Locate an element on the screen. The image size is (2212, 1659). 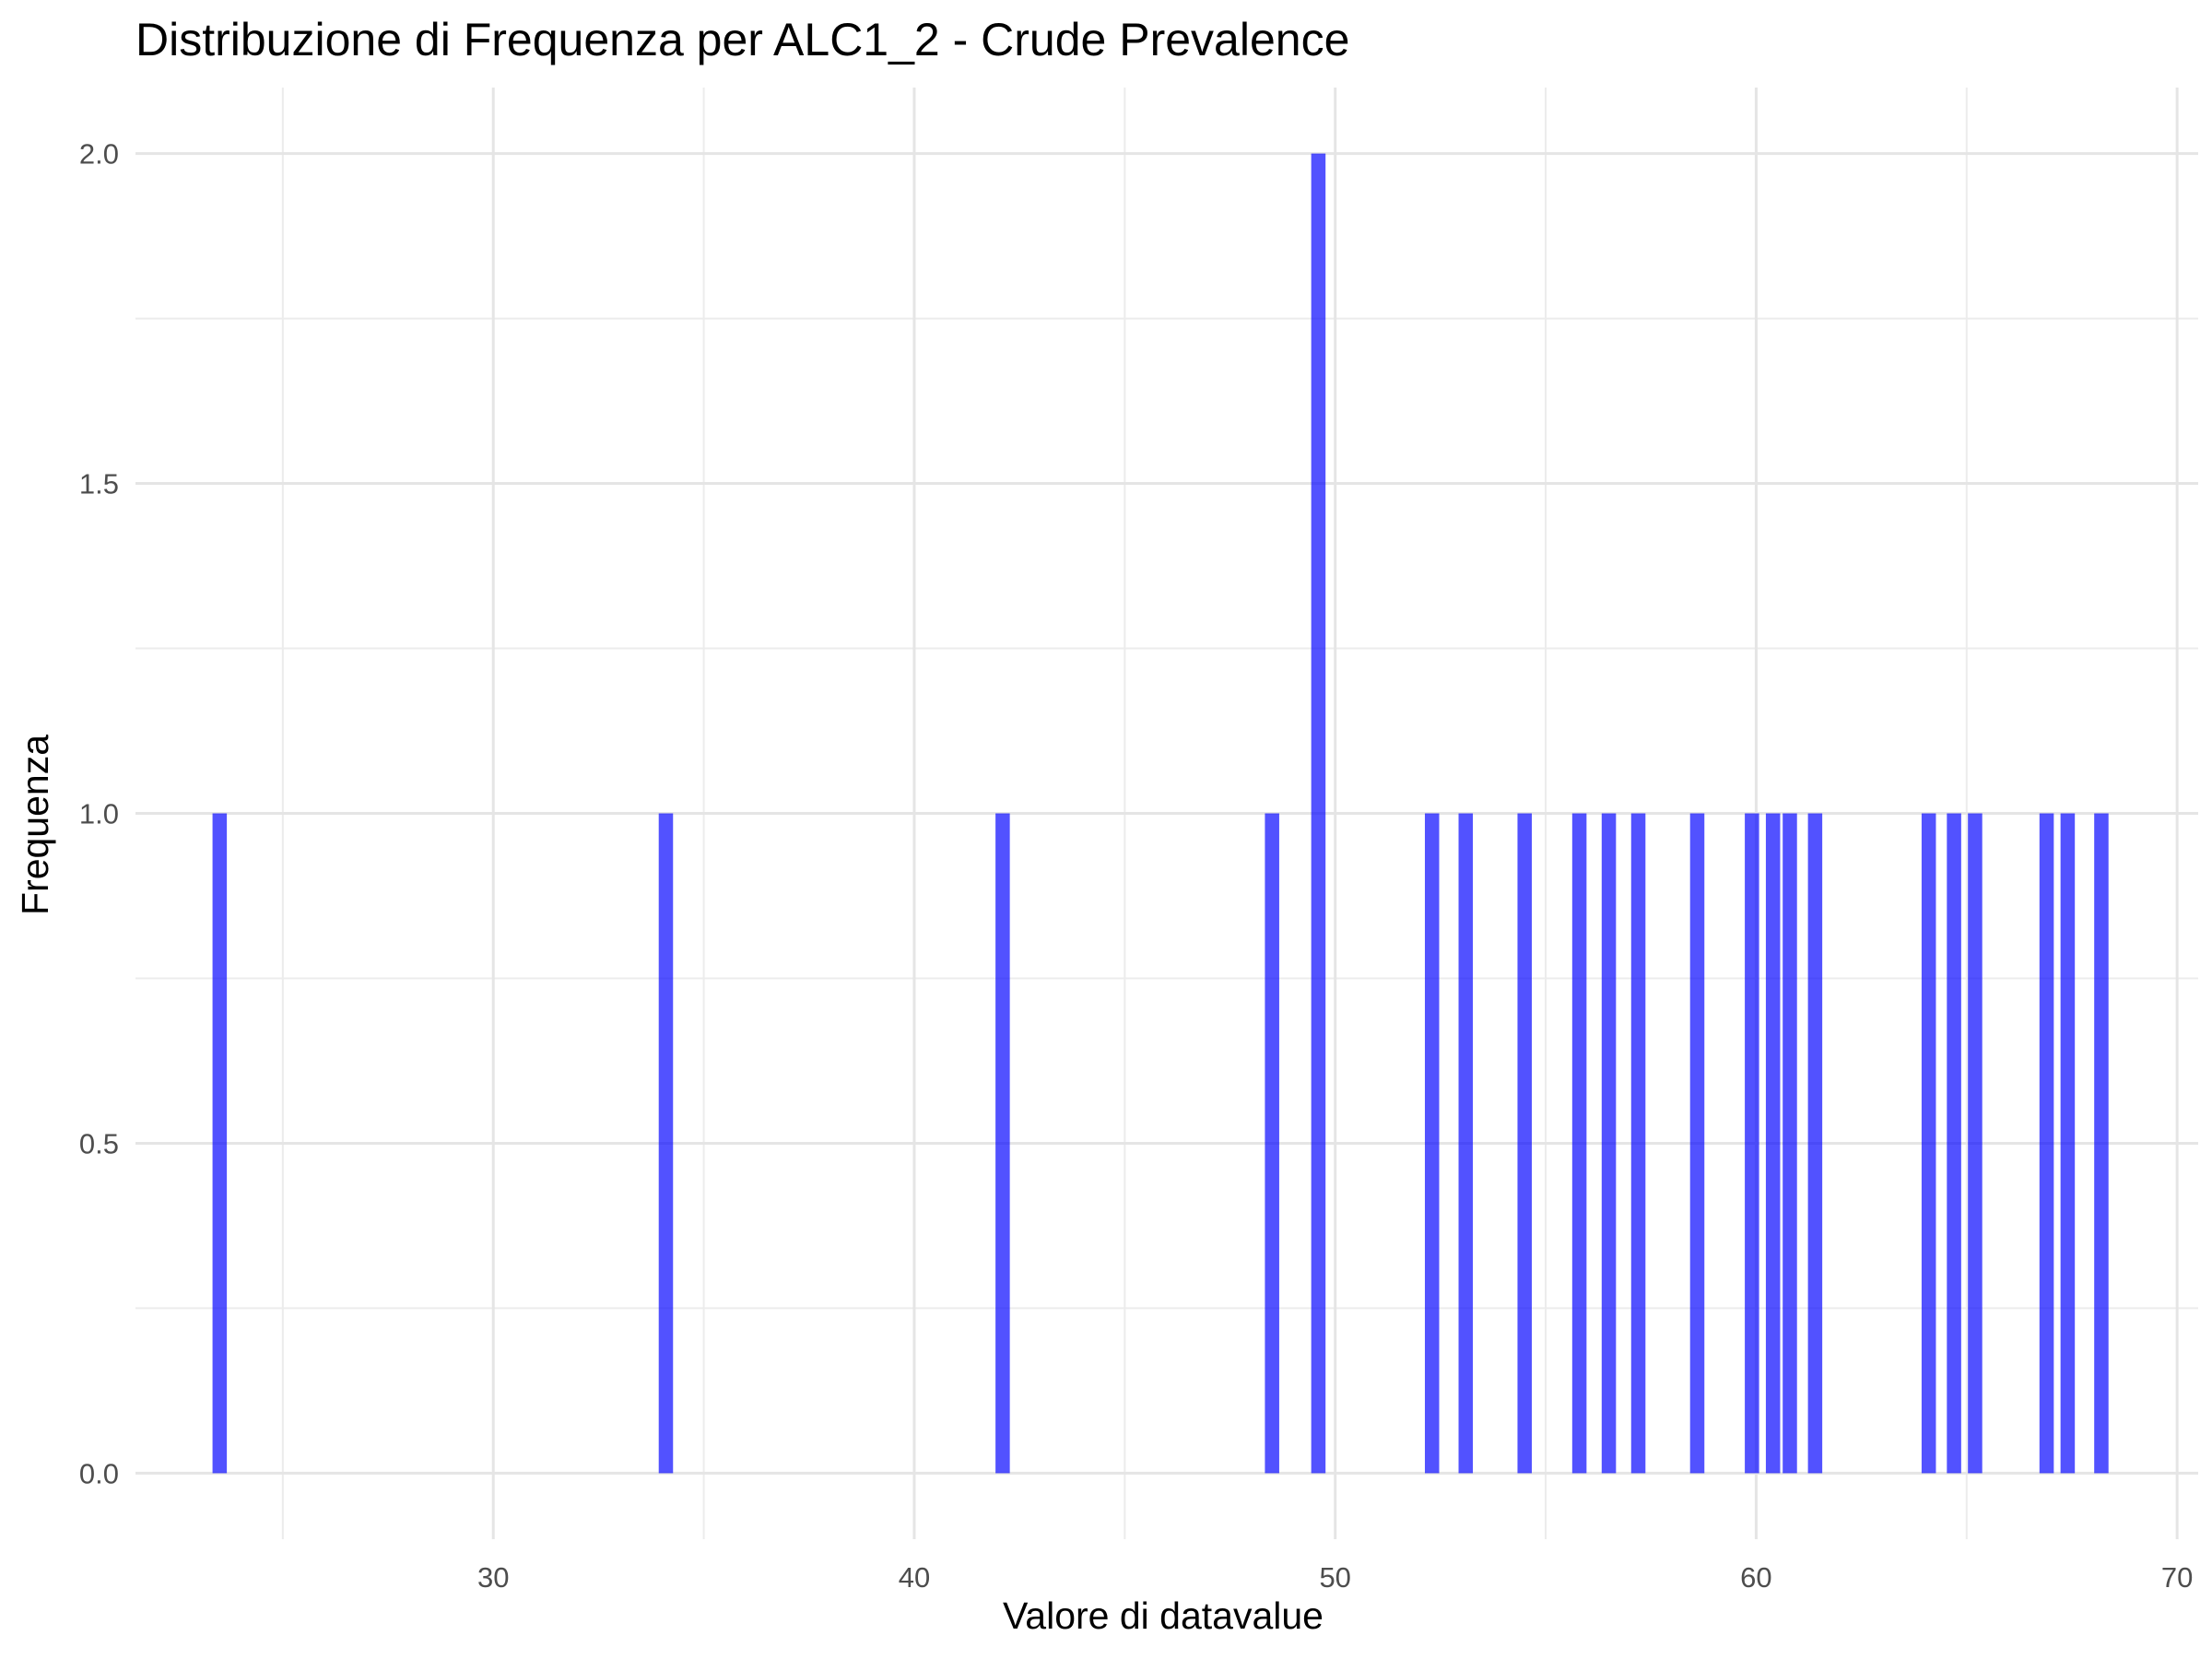
x-tick-label: 60 is located at coordinates (1755, 1577).